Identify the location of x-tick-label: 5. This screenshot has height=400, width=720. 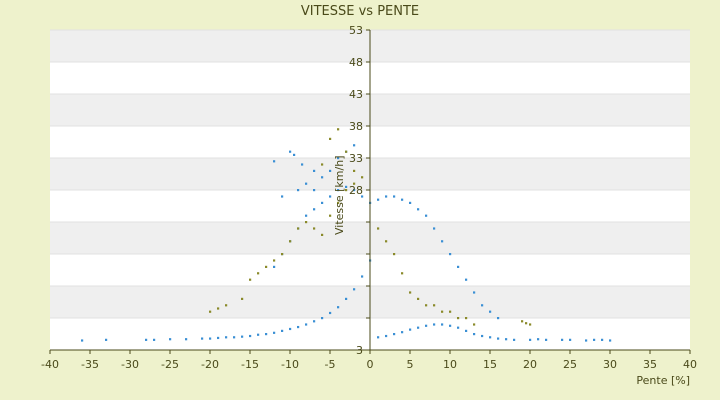
(410, 364).